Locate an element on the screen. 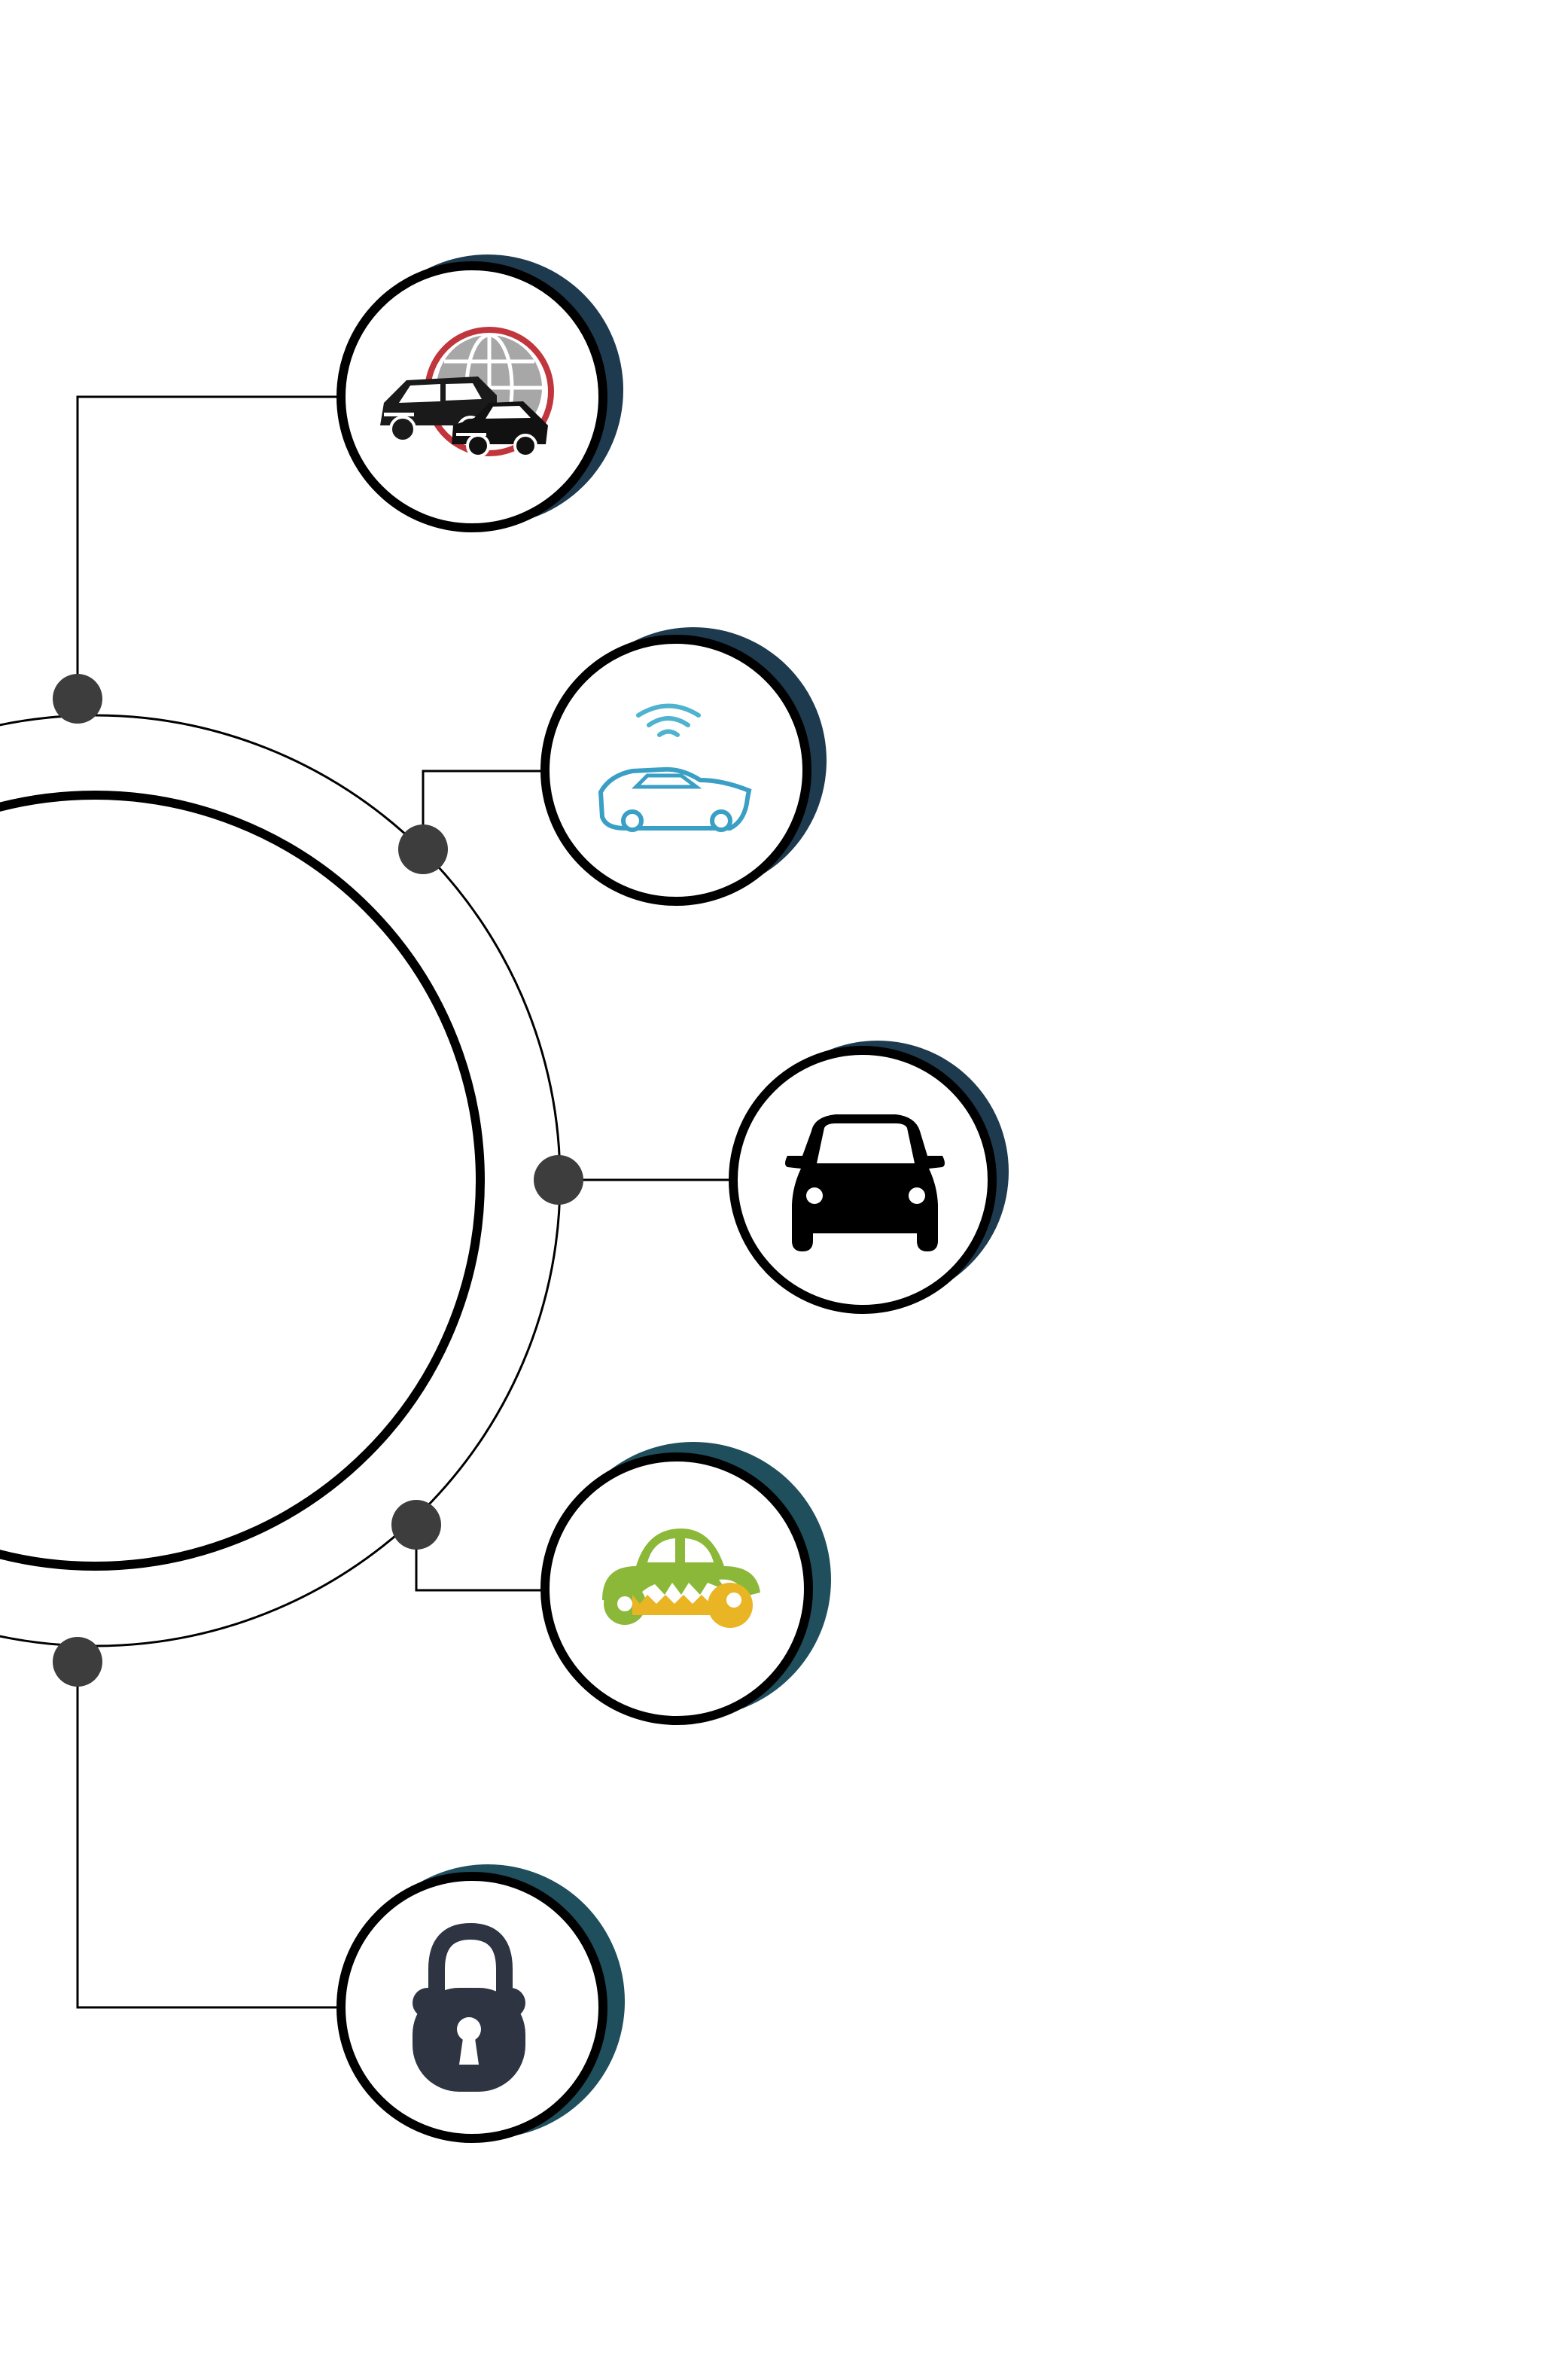  hub is located at coordinates (281, 1180).